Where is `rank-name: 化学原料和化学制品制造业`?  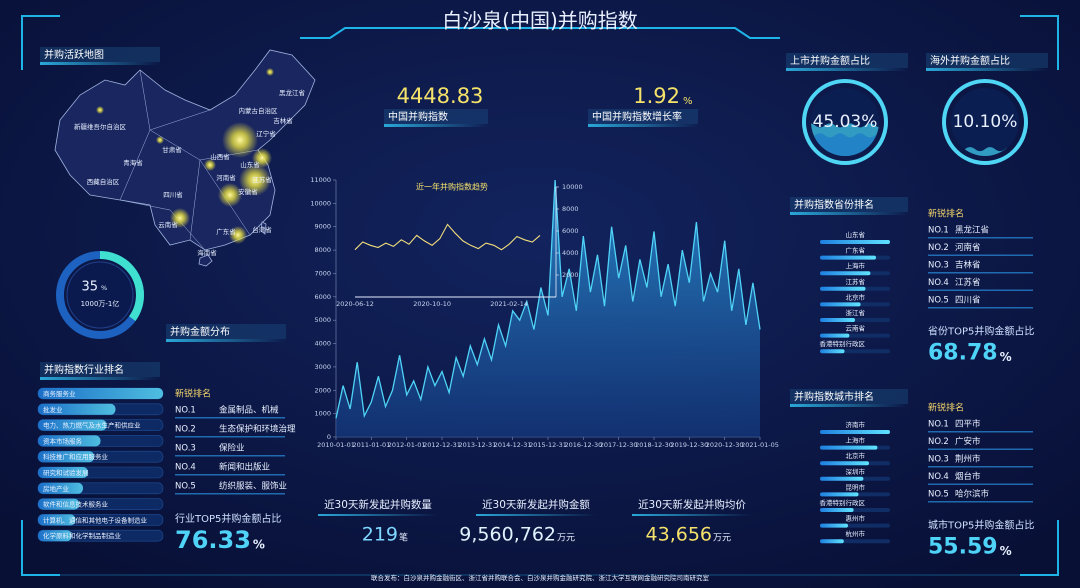
rank-name: 化学原料和化学制品制造业 is located at coordinates (82, 535).